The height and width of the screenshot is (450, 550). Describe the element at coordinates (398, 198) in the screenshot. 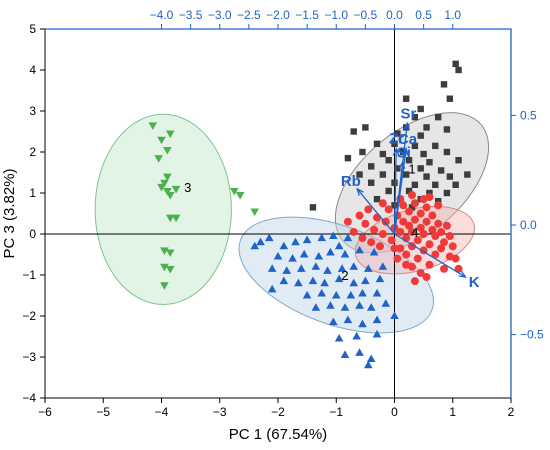

I see `loading-vector-si` at that location.